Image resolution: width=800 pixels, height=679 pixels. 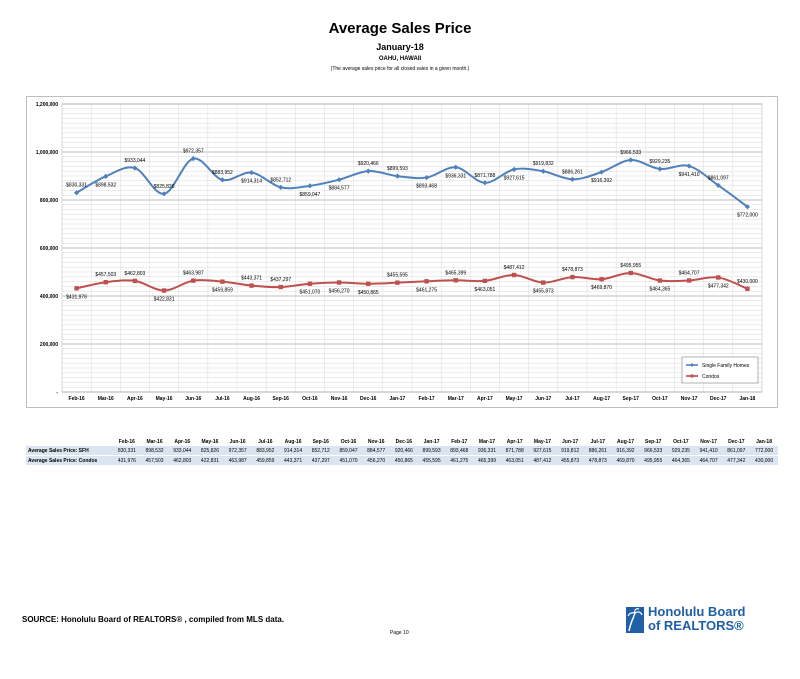 I want to click on table-corner-cell, so click(x=69, y=441).